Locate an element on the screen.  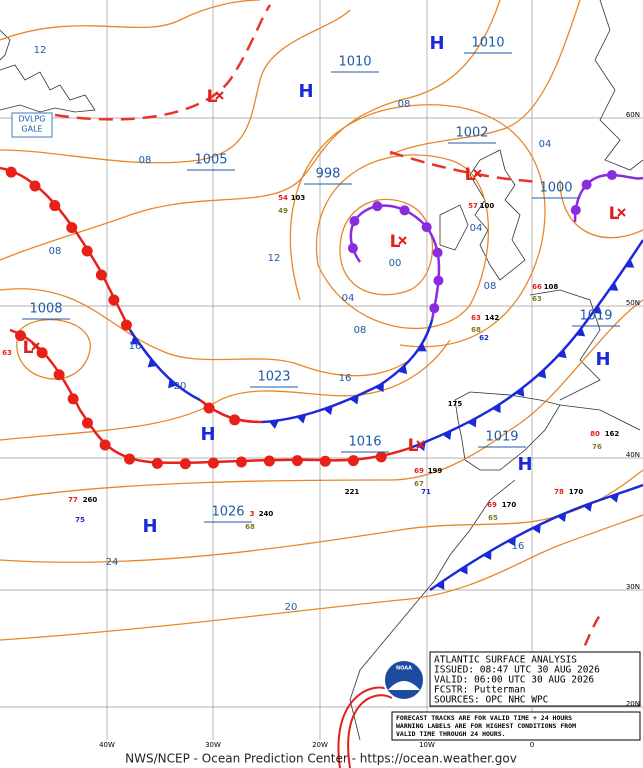
note-line: VALID TIME THROUGH 24 HOURS. is located at coordinates (451, 734).